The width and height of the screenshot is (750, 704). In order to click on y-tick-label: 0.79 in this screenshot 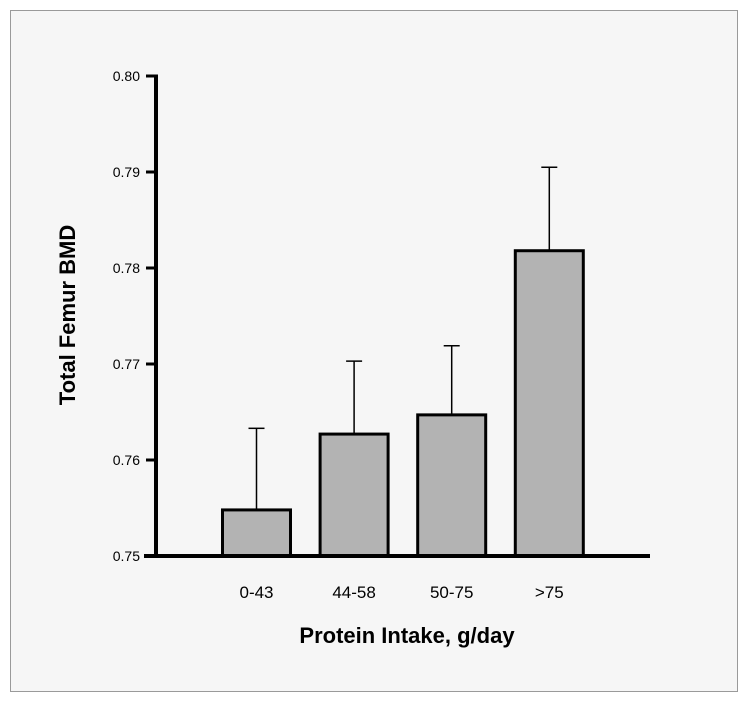, I will do `click(126, 172)`.